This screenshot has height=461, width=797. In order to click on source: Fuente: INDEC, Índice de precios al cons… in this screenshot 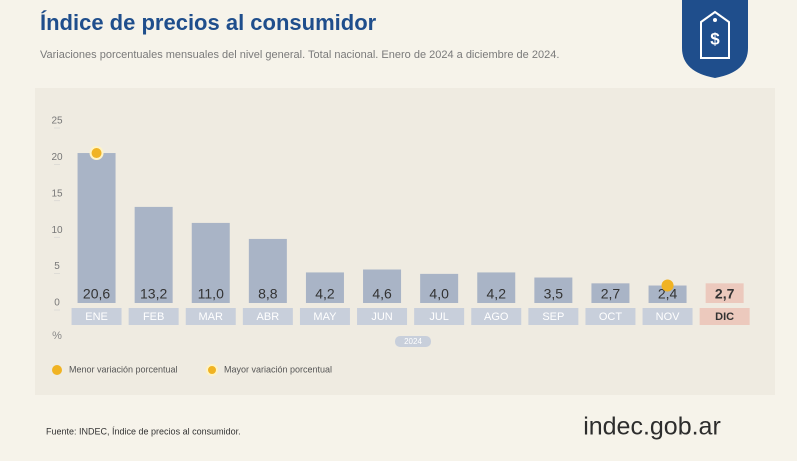, I will do `click(143, 431)`.